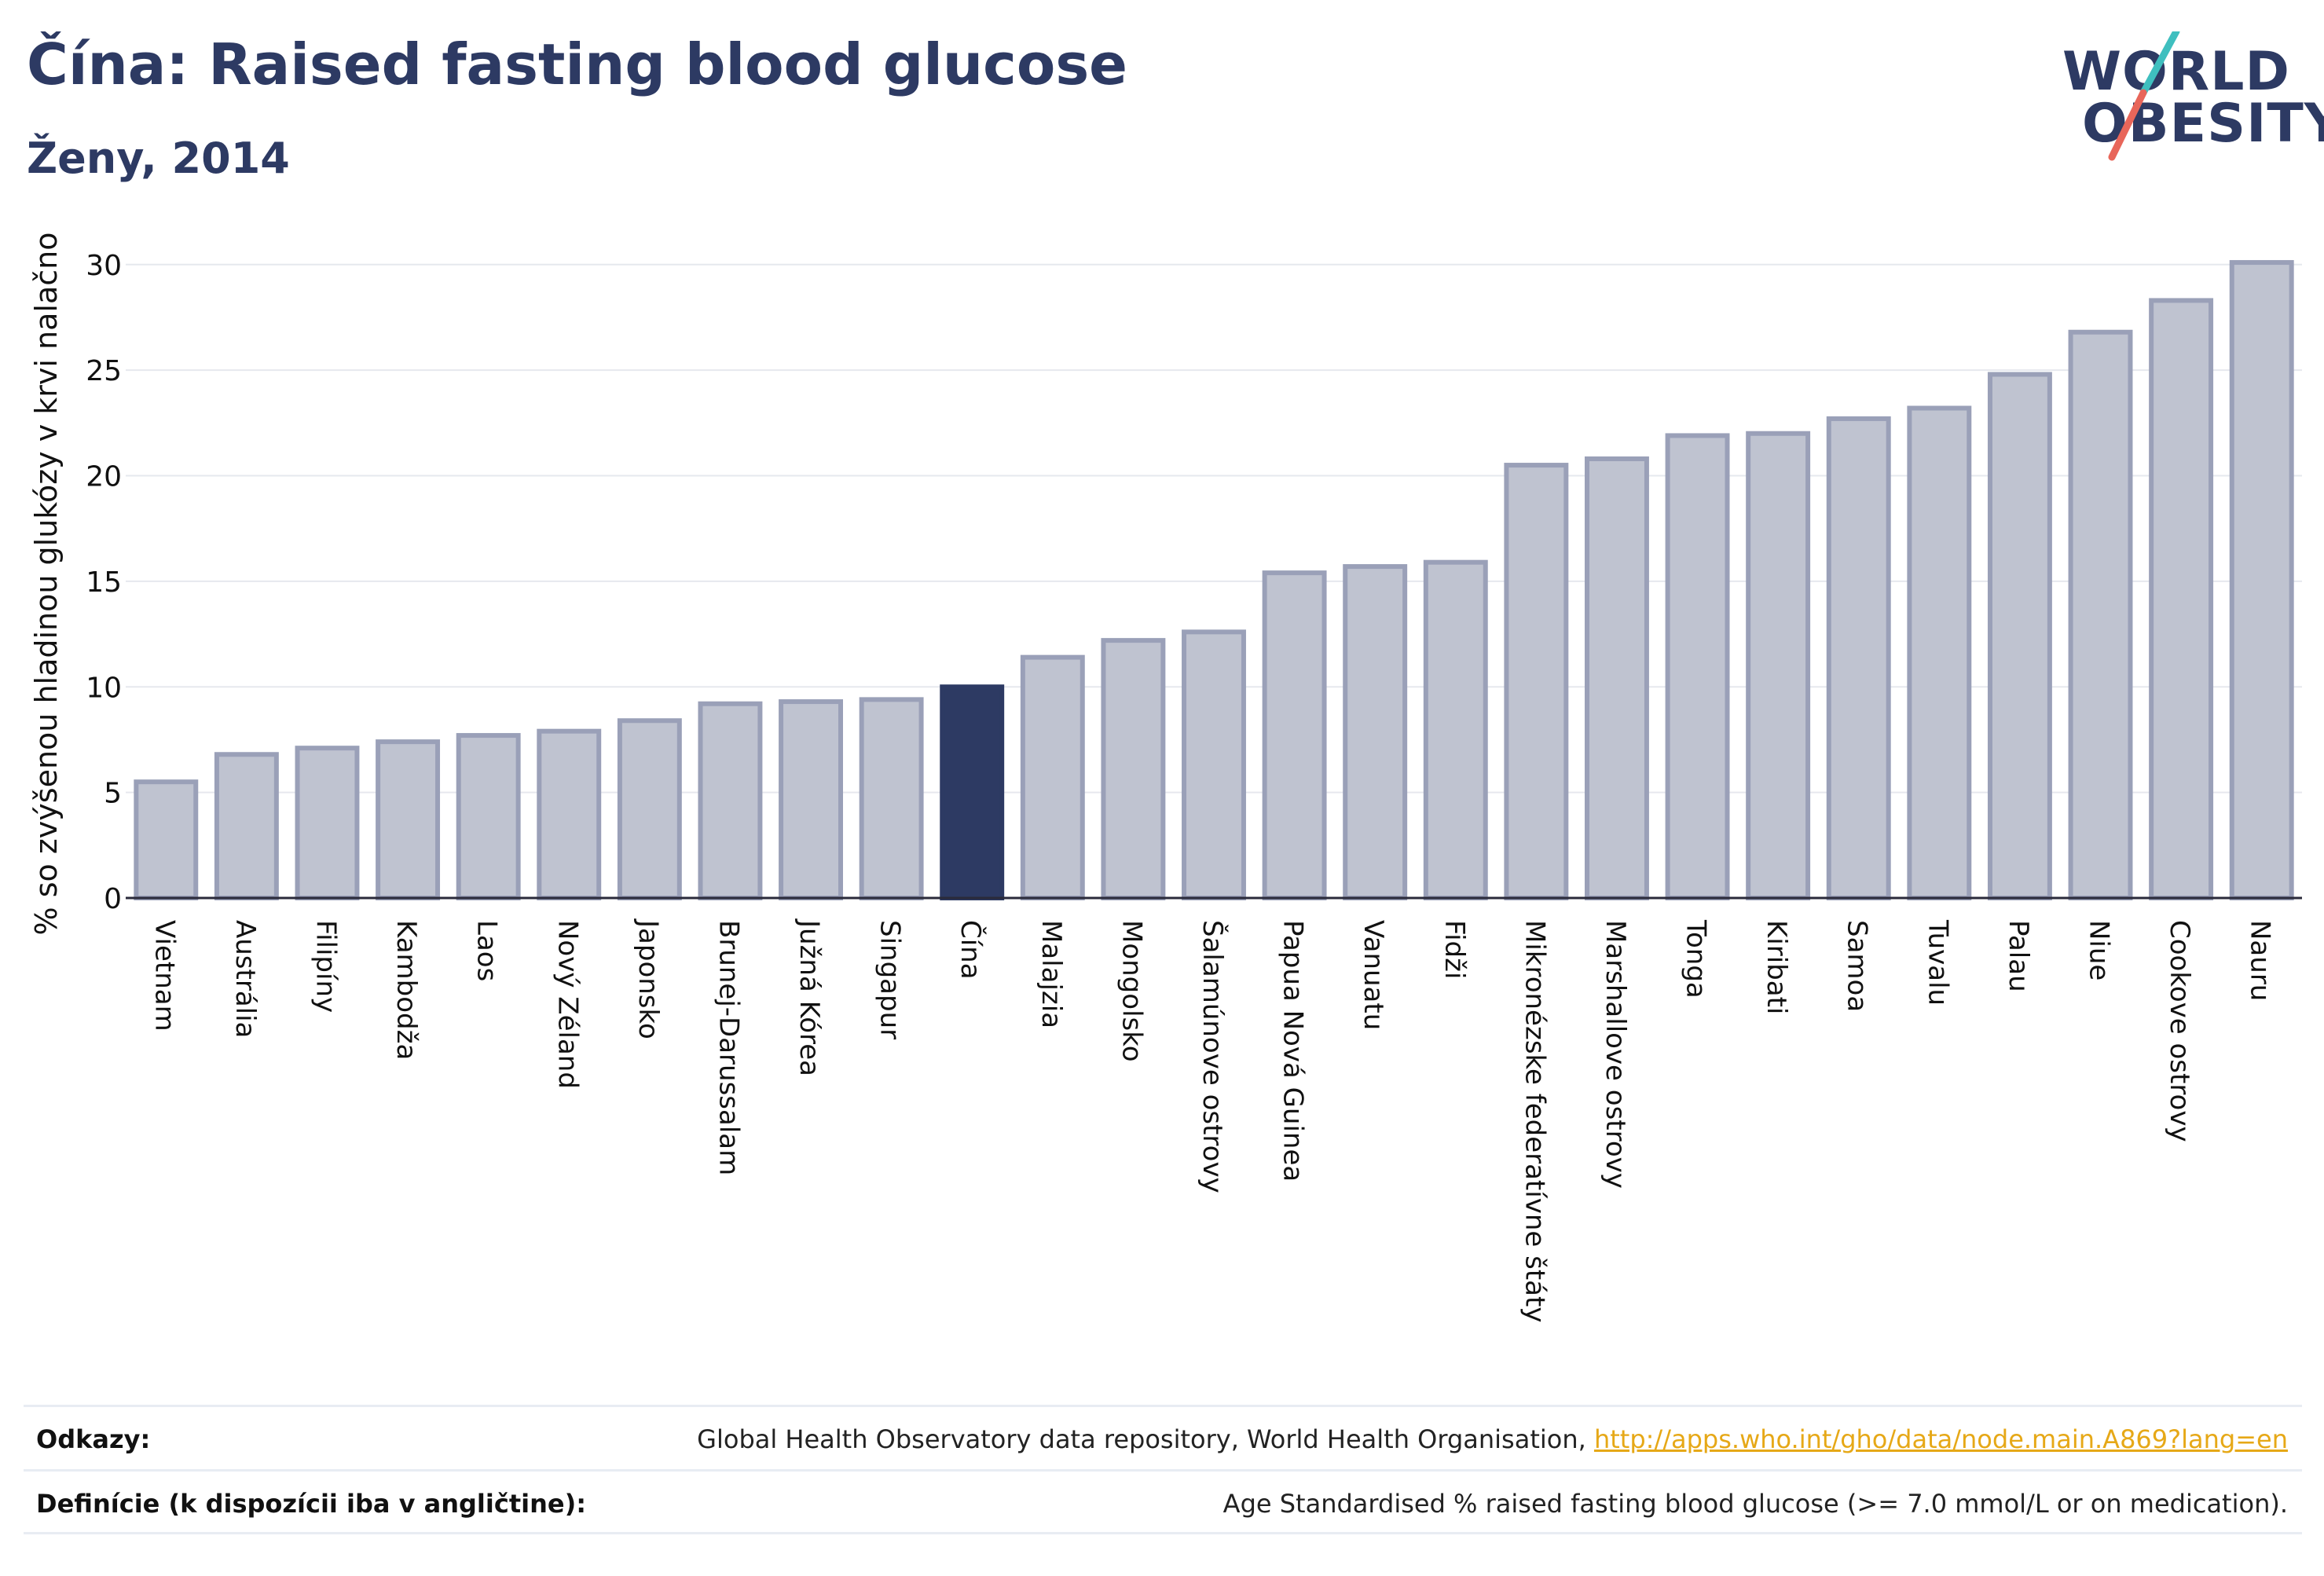 This screenshot has width=2324, height=1576. What do you see at coordinates (1051, 974) in the screenshot?
I see `x-tick-label: Malajzia` at bounding box center [1051, 974].